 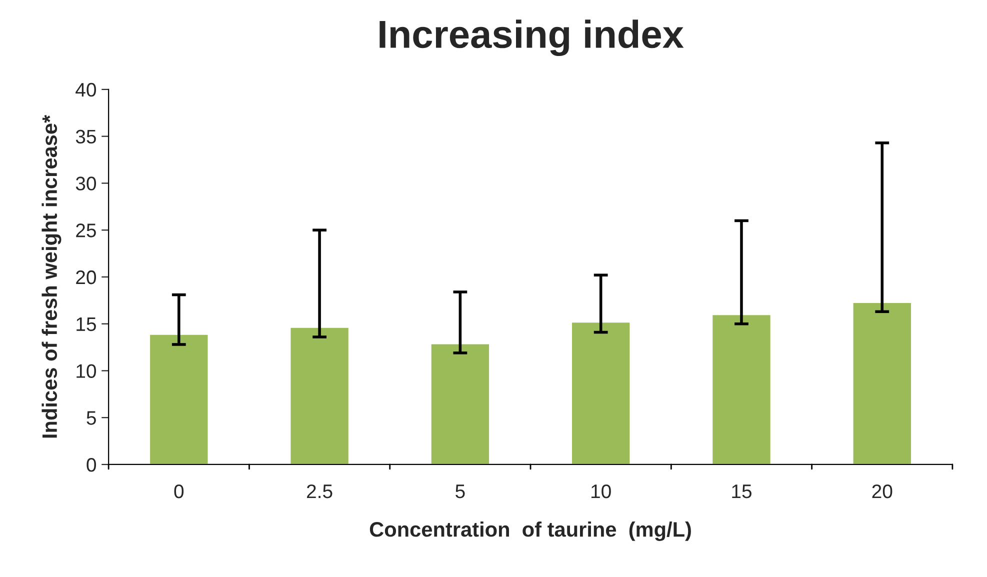 What do you see at coordinates (86, 325) in the screenshot?
I see `y-tick-label: 15` at bounding box center [86, 325].